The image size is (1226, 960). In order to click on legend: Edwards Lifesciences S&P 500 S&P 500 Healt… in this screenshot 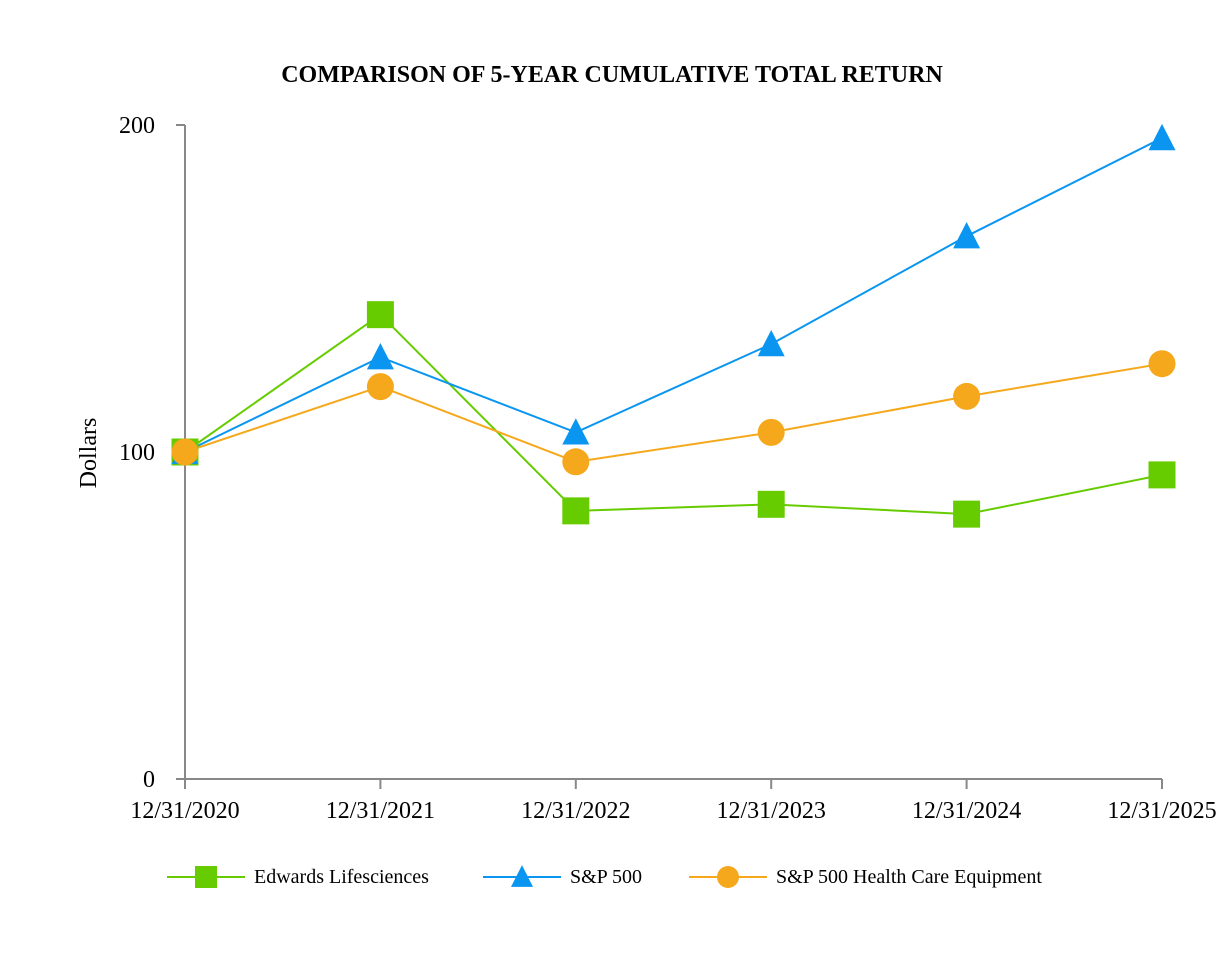, I will do `click(604, 876)`.